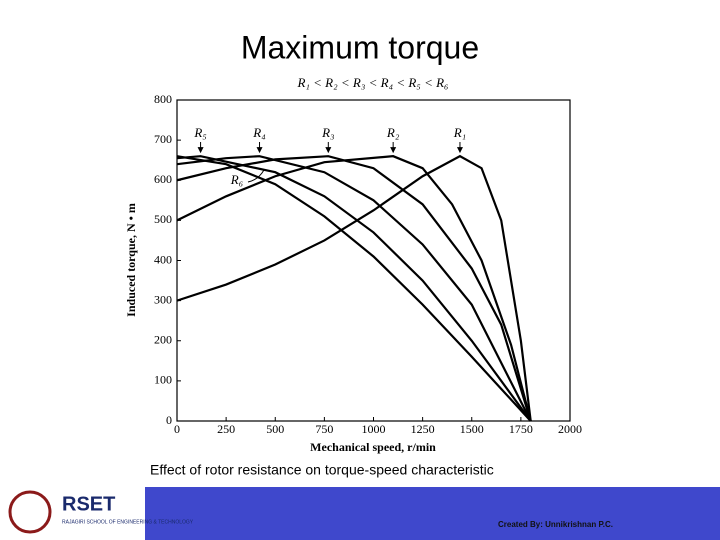  What do you see at coordinates (163, 179) in the screenshot?
I see `y-tick-label: 600` at bounding box center [163, 179].